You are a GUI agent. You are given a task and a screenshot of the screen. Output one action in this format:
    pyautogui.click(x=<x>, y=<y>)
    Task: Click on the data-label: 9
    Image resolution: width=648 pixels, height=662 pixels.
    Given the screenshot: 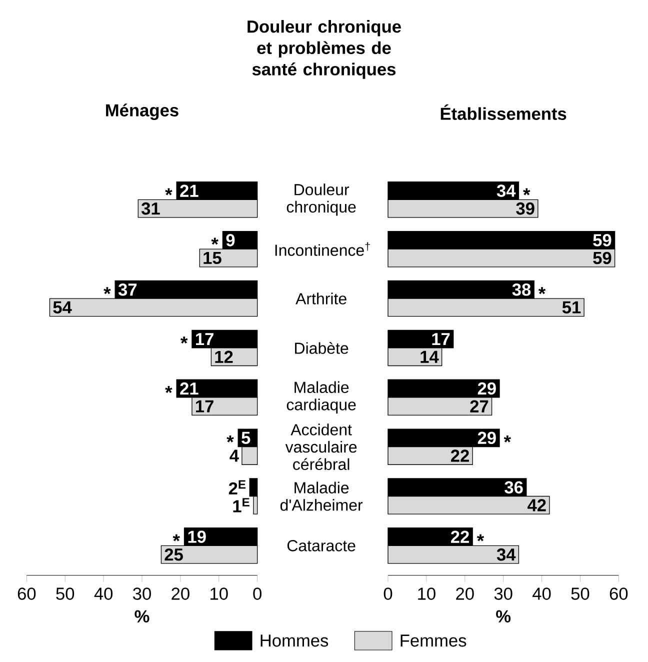 What is the action you would take?
    pyautogui.click(x=230, y=240)
    